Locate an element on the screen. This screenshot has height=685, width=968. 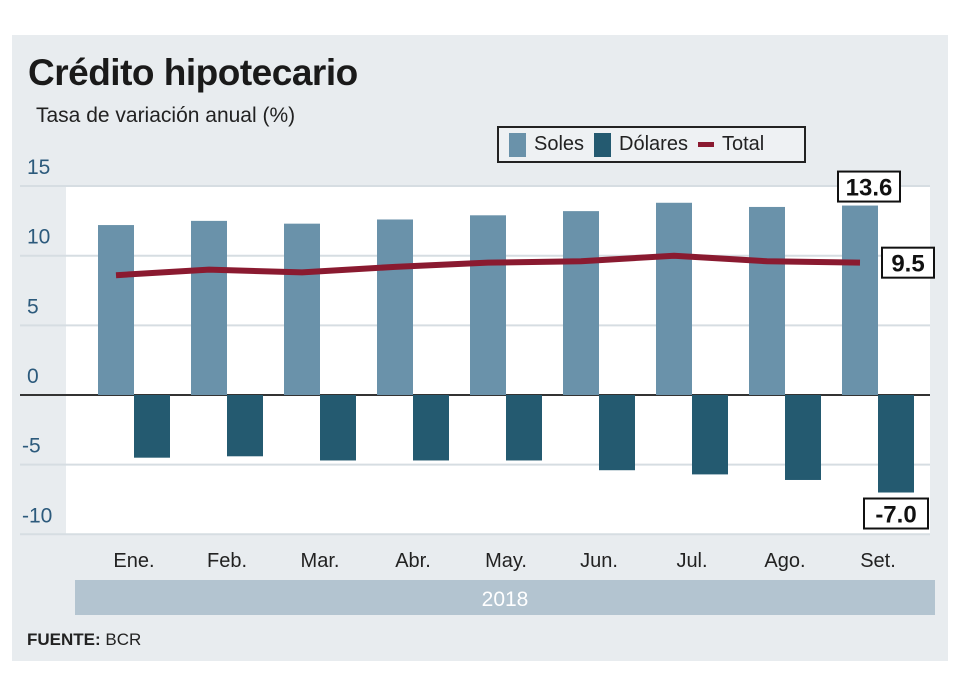
annotation-dolares-box is located at coordinates (896, 513).